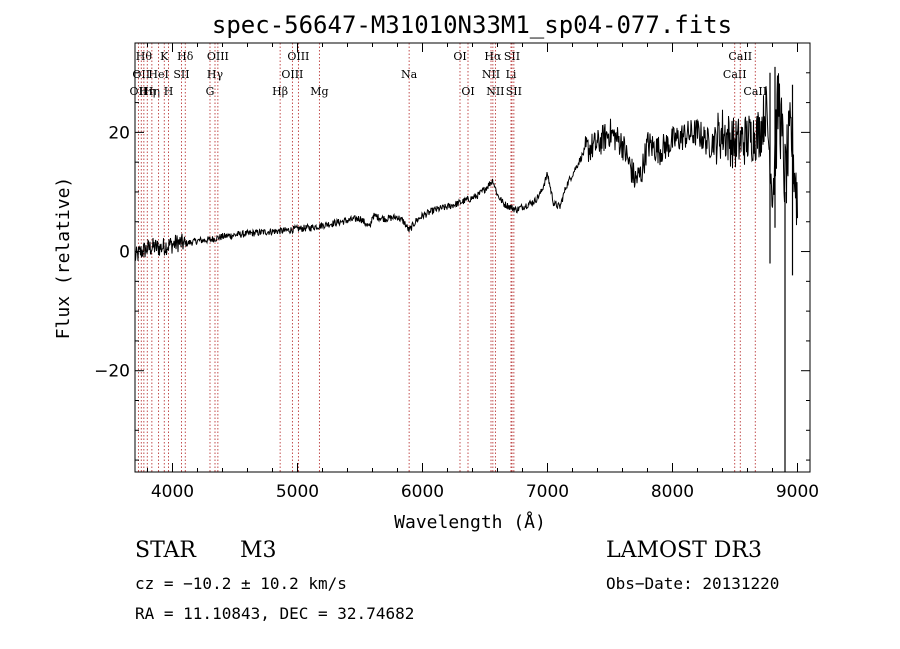 The width and height of the screenshot is (900, 649). What do you see at coordinates (547, 492) in the screenshot?
I see `x-tick-label: 7000` at bounding box center [547, 492].